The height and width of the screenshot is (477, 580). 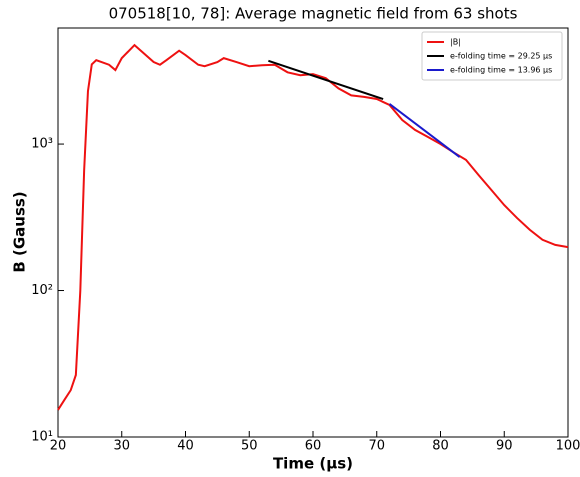 What do you see at coordinates (501, 70) in the screenshot?
I see `legend-label: e-folding time = 13.96 μs` at bounding box center [501, 70].